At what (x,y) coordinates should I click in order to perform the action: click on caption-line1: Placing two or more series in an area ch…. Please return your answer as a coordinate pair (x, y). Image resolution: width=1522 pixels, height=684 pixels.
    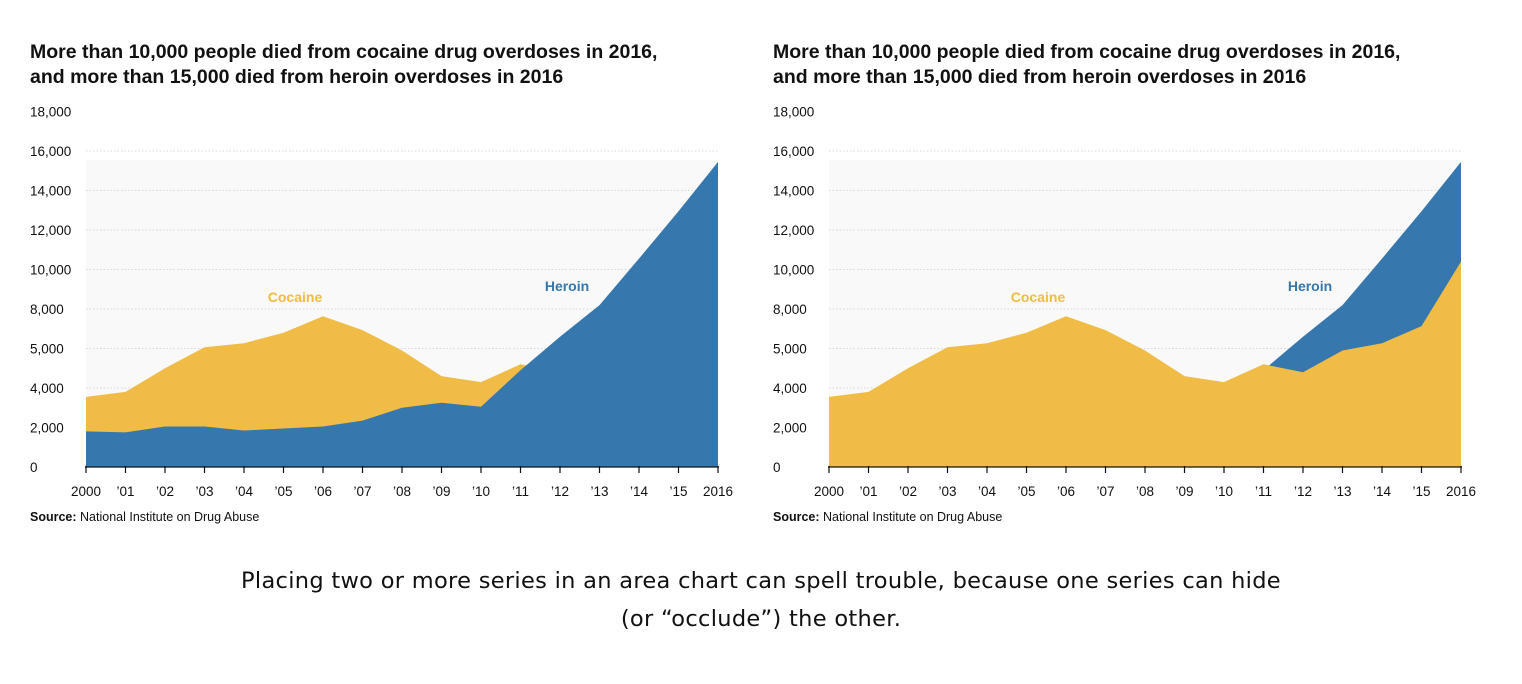
    Looking at the image, I should click on (761, 581).